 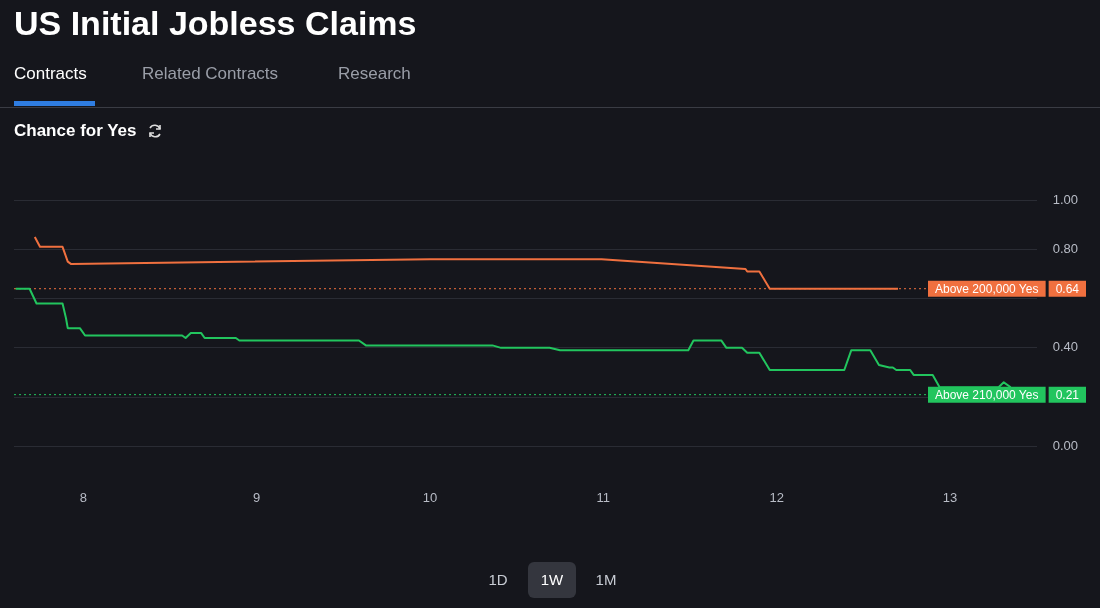 What do you see at coordinates (776, 497) in the screenshot?
I see `x-tick-label: 12` at bounding box center [776, 497].